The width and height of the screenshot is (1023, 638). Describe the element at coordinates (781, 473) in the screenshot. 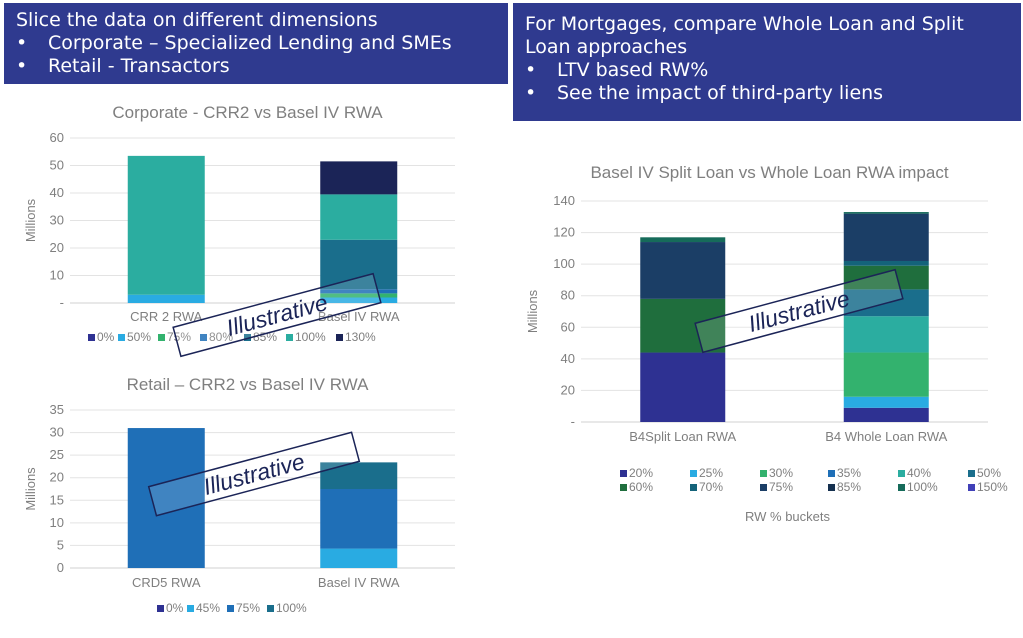

I see `legend-label: 30%` at that location.